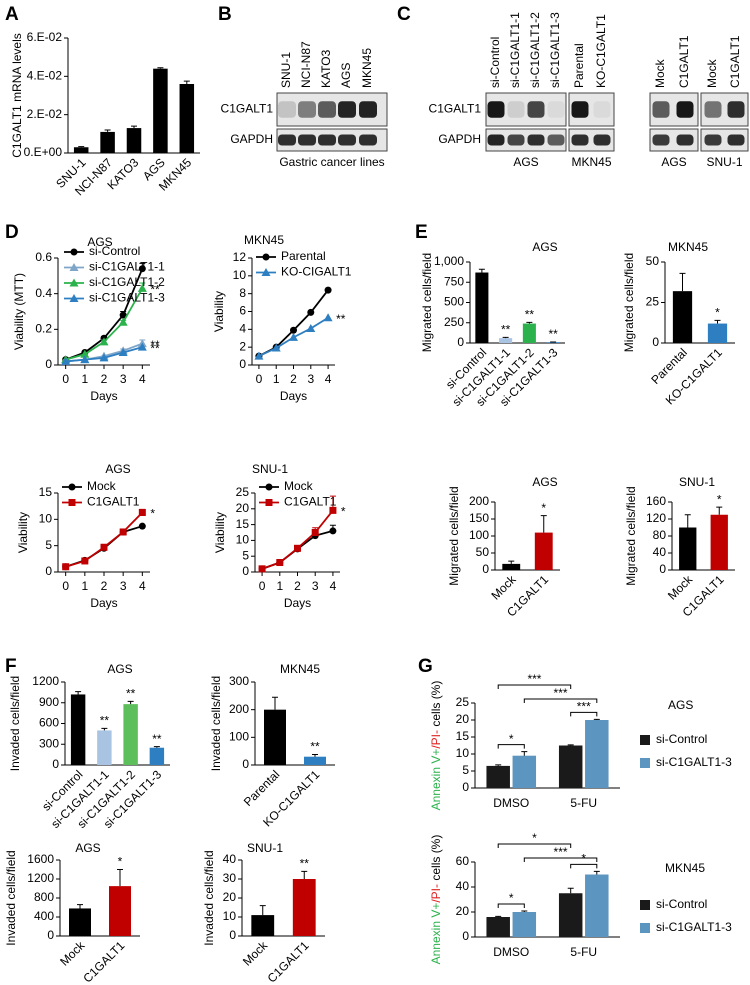 The height and width of the screenshot is (985, 750). What do you see at coordinates (544, 247) in the screenshot?
I see `chart-title: AGS` at bounding box center [544, 247].